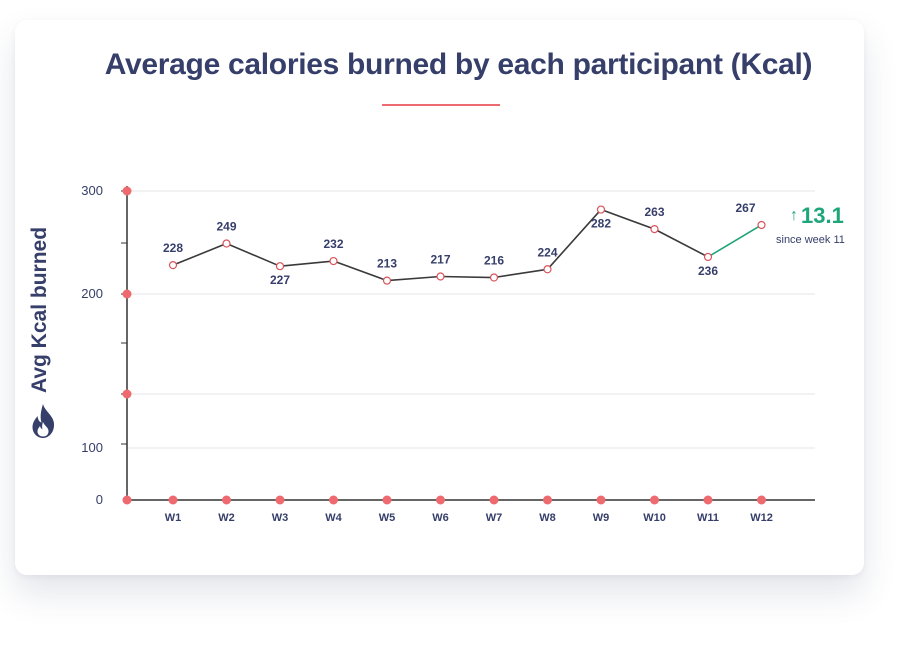  What do you see at coordinates (440, 259) in the screenshot?
I see `data-label-W6: 217` at bounding box center [440, 259].